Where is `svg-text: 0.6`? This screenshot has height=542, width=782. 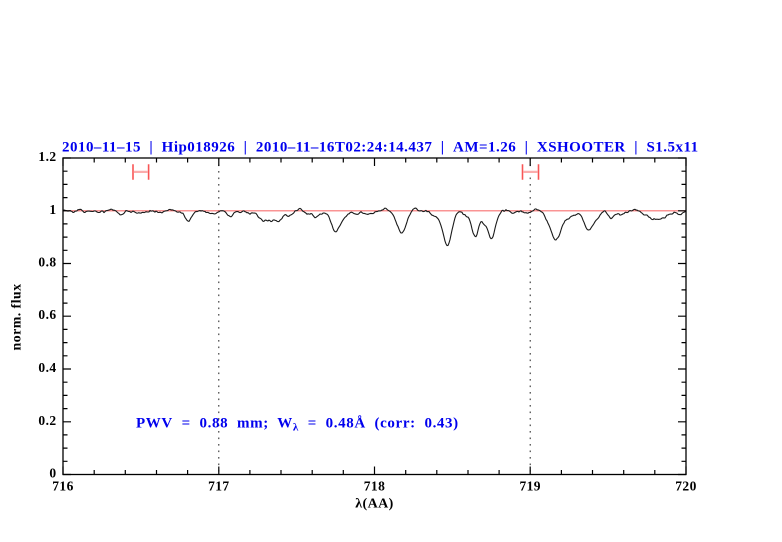 svg-text: 0.6 is located at coordinates (47, 314).